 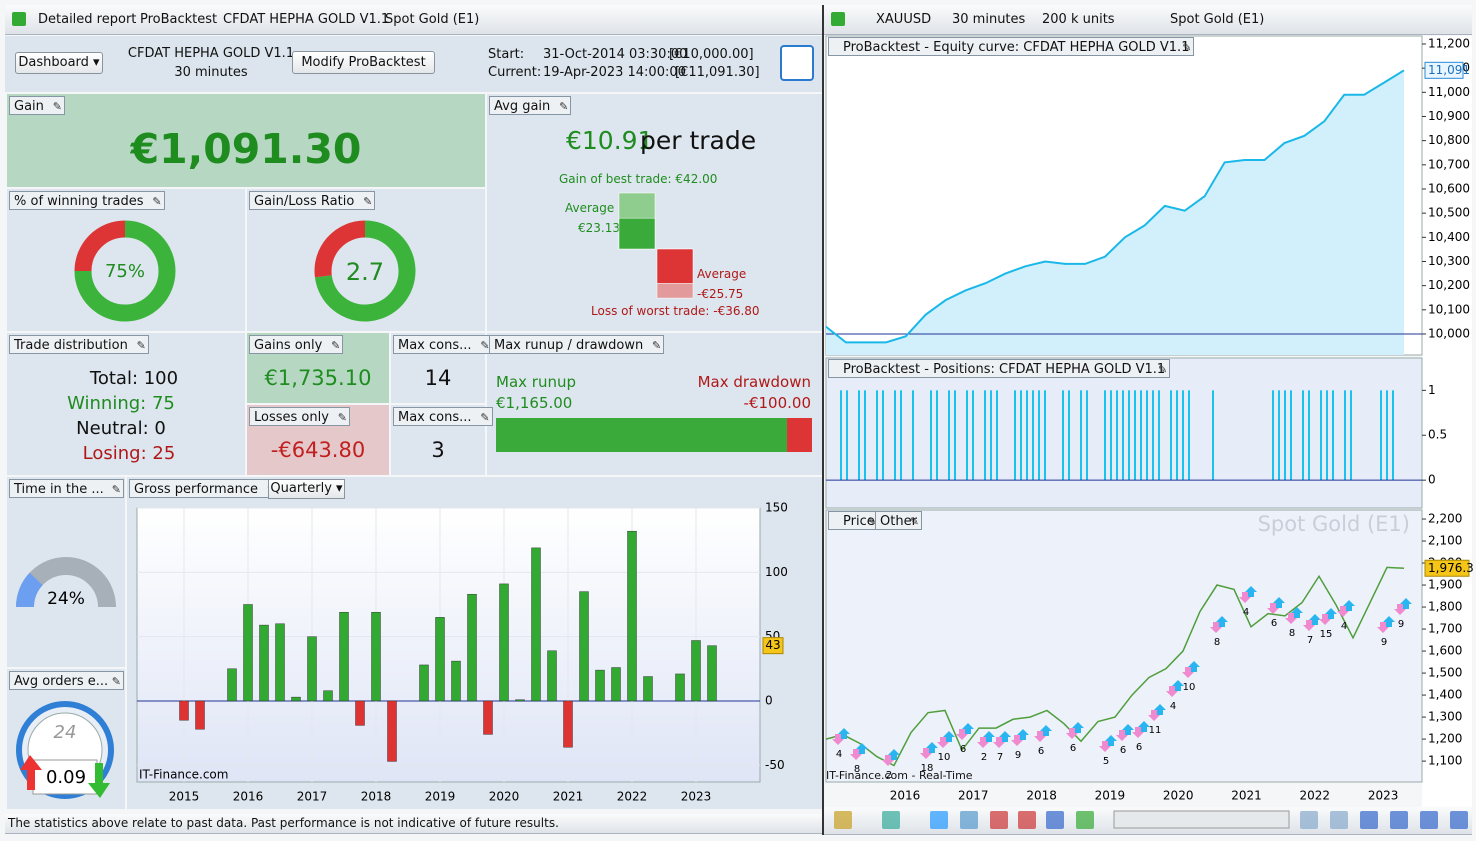 I want to click on gain-title: Gain, so click(x=37, y=106).